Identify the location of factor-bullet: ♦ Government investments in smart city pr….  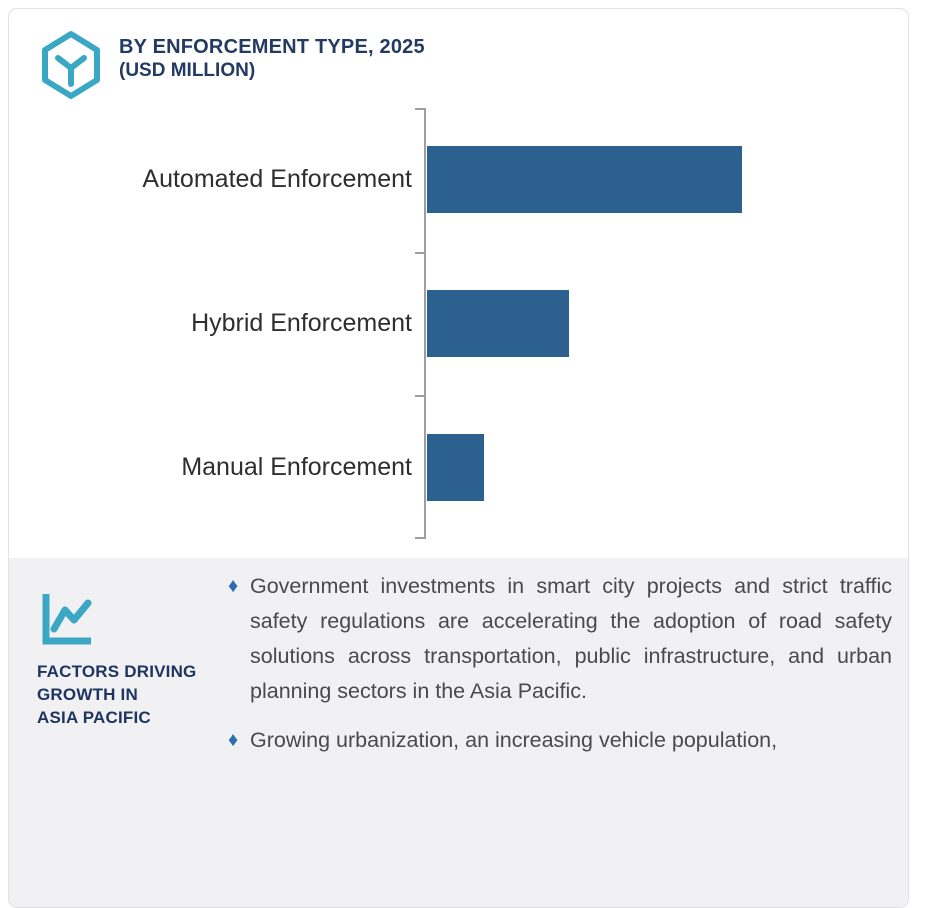
(560, 639).